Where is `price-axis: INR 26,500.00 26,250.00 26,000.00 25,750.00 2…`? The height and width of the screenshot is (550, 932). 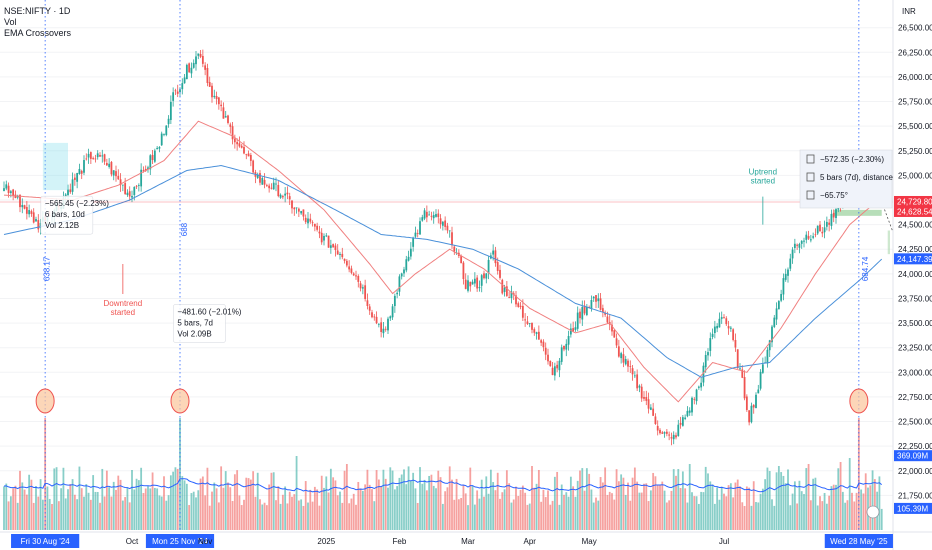 price-axis: INR 26,500.00 26,250.00 26,000.00 25,750.00 2… is located at coordinates (899, 275).